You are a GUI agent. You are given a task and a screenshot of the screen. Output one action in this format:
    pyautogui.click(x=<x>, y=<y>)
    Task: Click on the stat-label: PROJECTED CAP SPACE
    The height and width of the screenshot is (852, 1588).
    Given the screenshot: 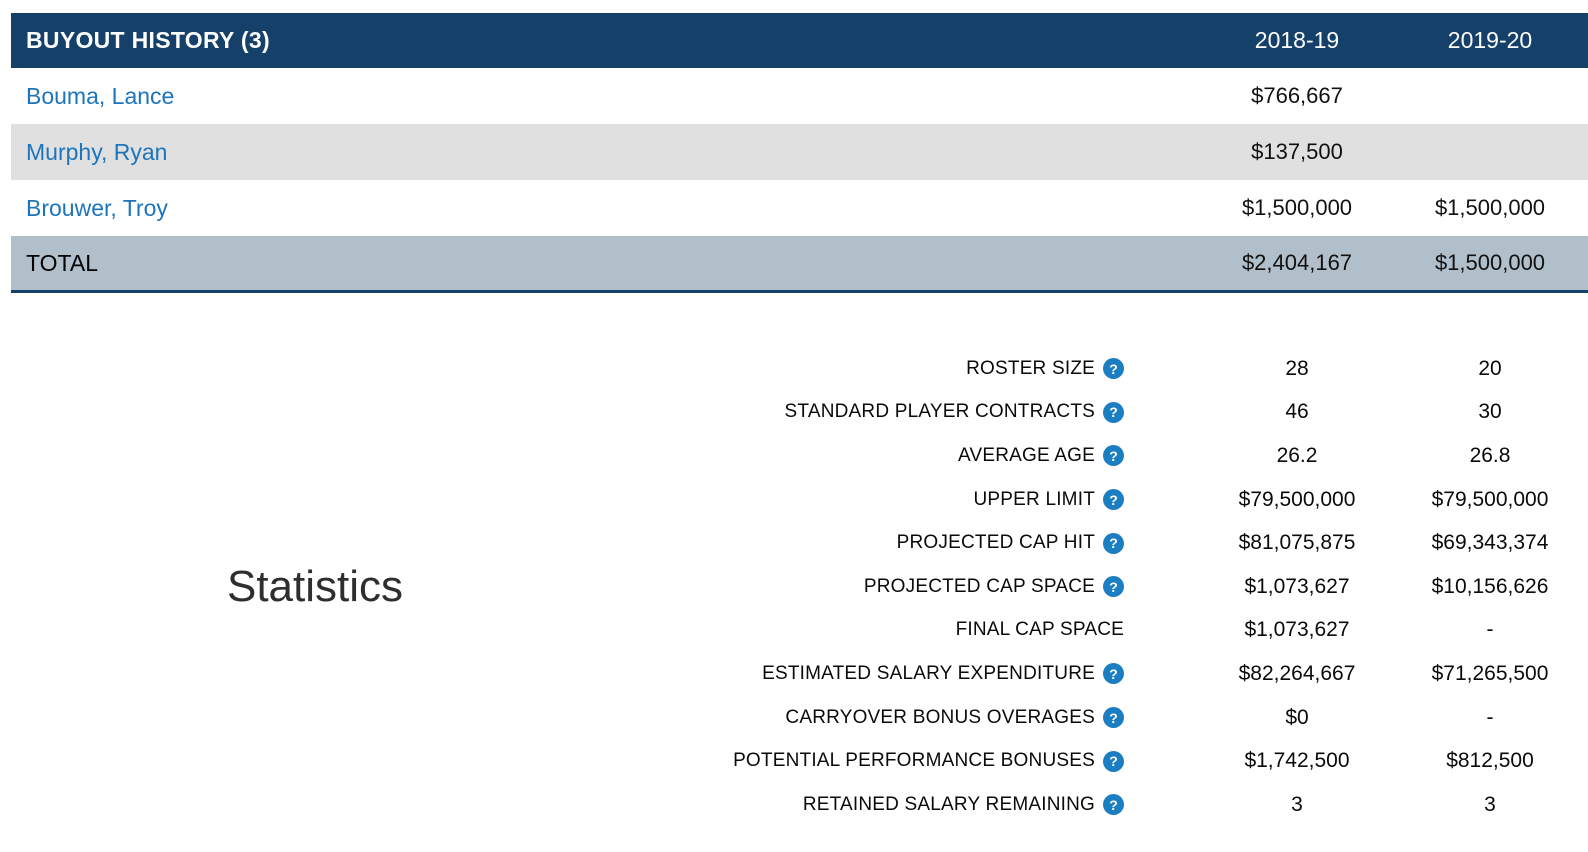 What is the action you would take?
    pyautogui.click(x=979, y=586)
    